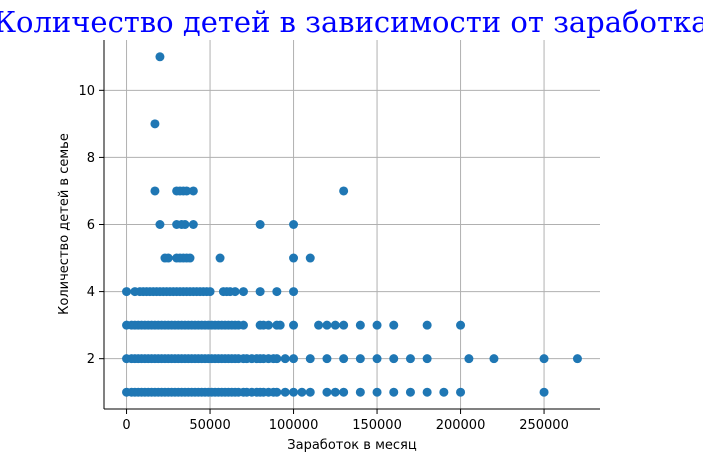 The image size is (703, 463). What do you see at coordinates (91, 225) in the screenshot?
I see `y-tick-label: 6` at bounding box center [91, 225].